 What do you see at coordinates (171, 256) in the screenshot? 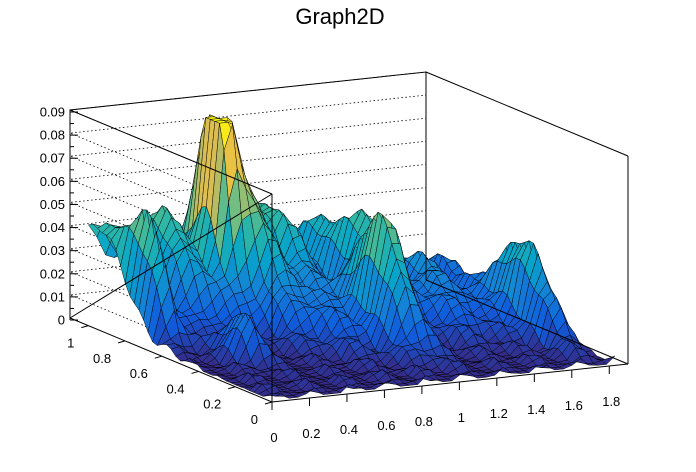
I see `frame-diagonal` at bounding box center [171, 256].